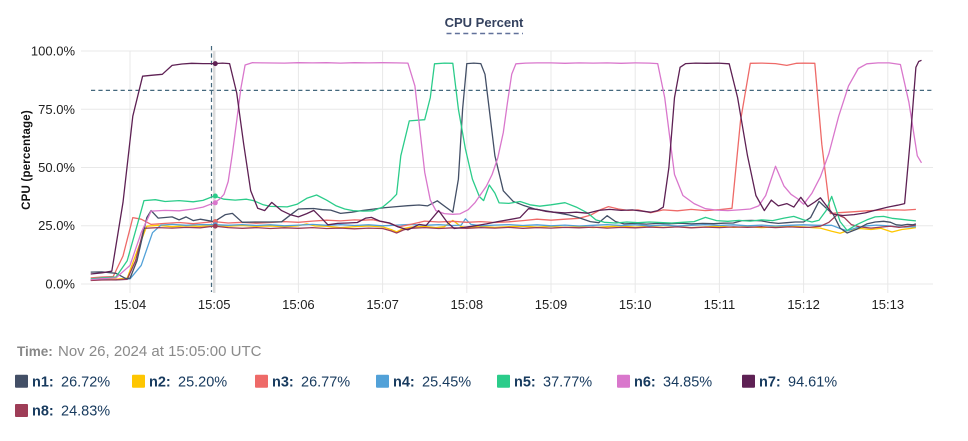  What do you see at coordinates (283, 383) in the screenshot?
I see `svg-text: n3:` at bounding box center [283, 383].